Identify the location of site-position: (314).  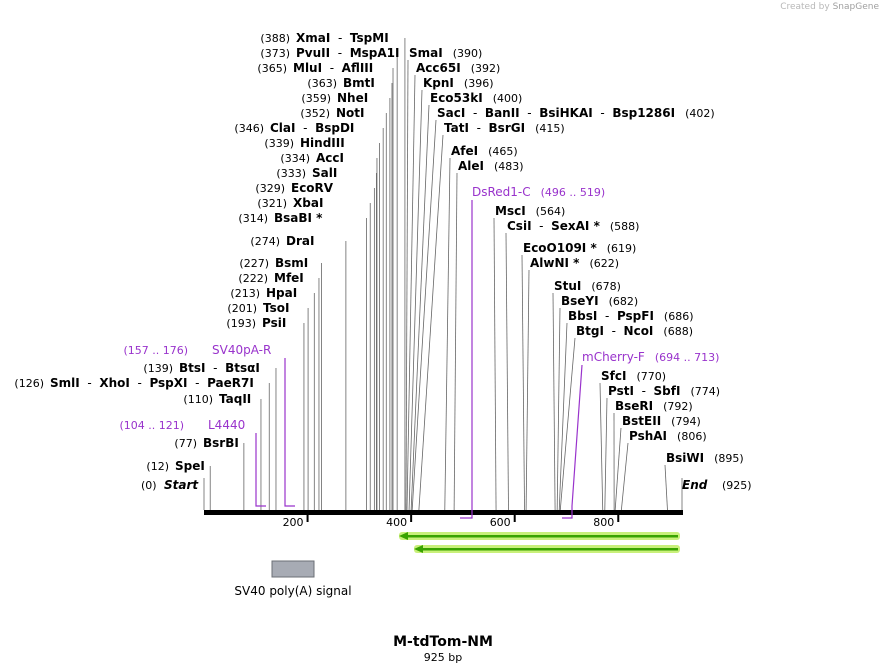
(253, 218).